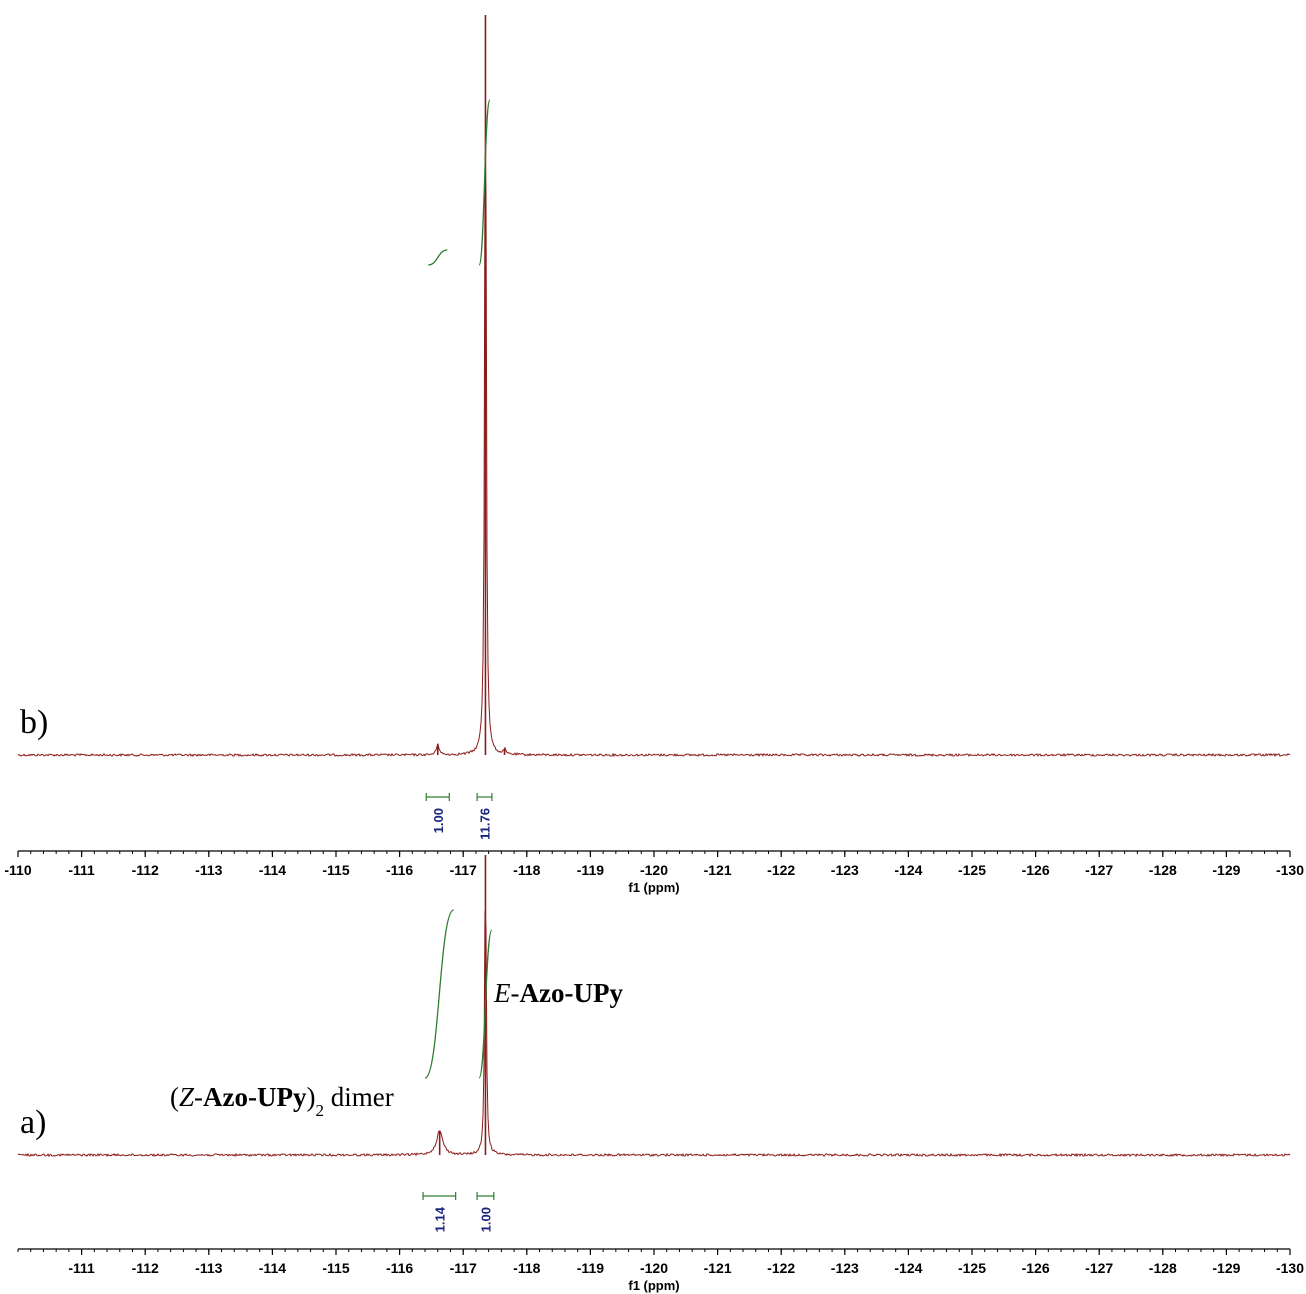 This screenshot has width=1306, height=1294. I want to click on integral-value: 11.76, so click(485, 824).